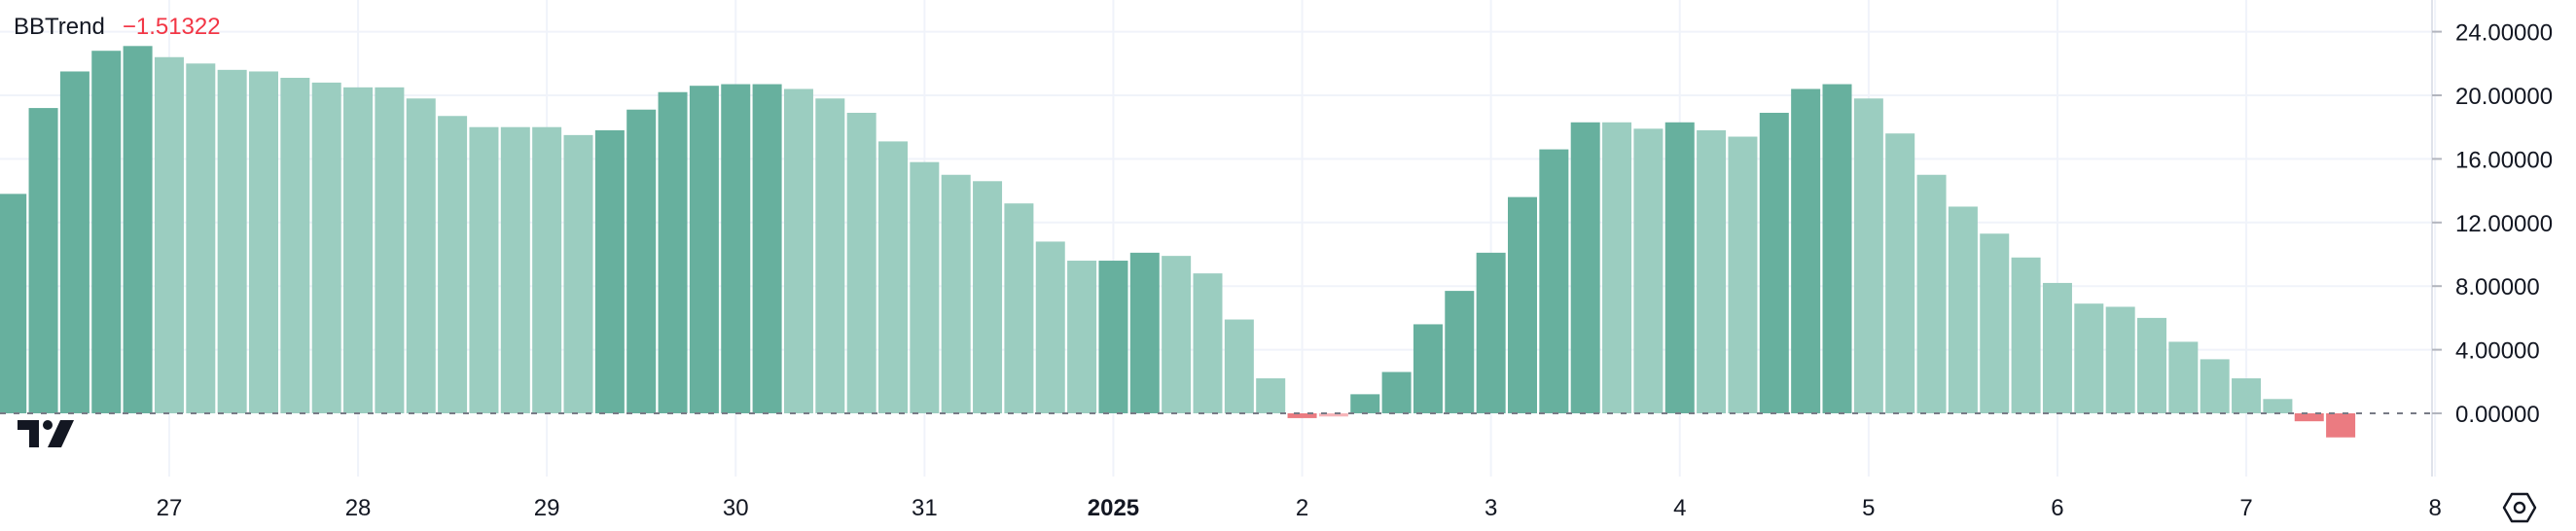 The image size is (2576, 531). What do you see at coordinates (2519, 508) in the screenshot?
I see `settings-hexagon-icon` at bounding box center [2519, 508].